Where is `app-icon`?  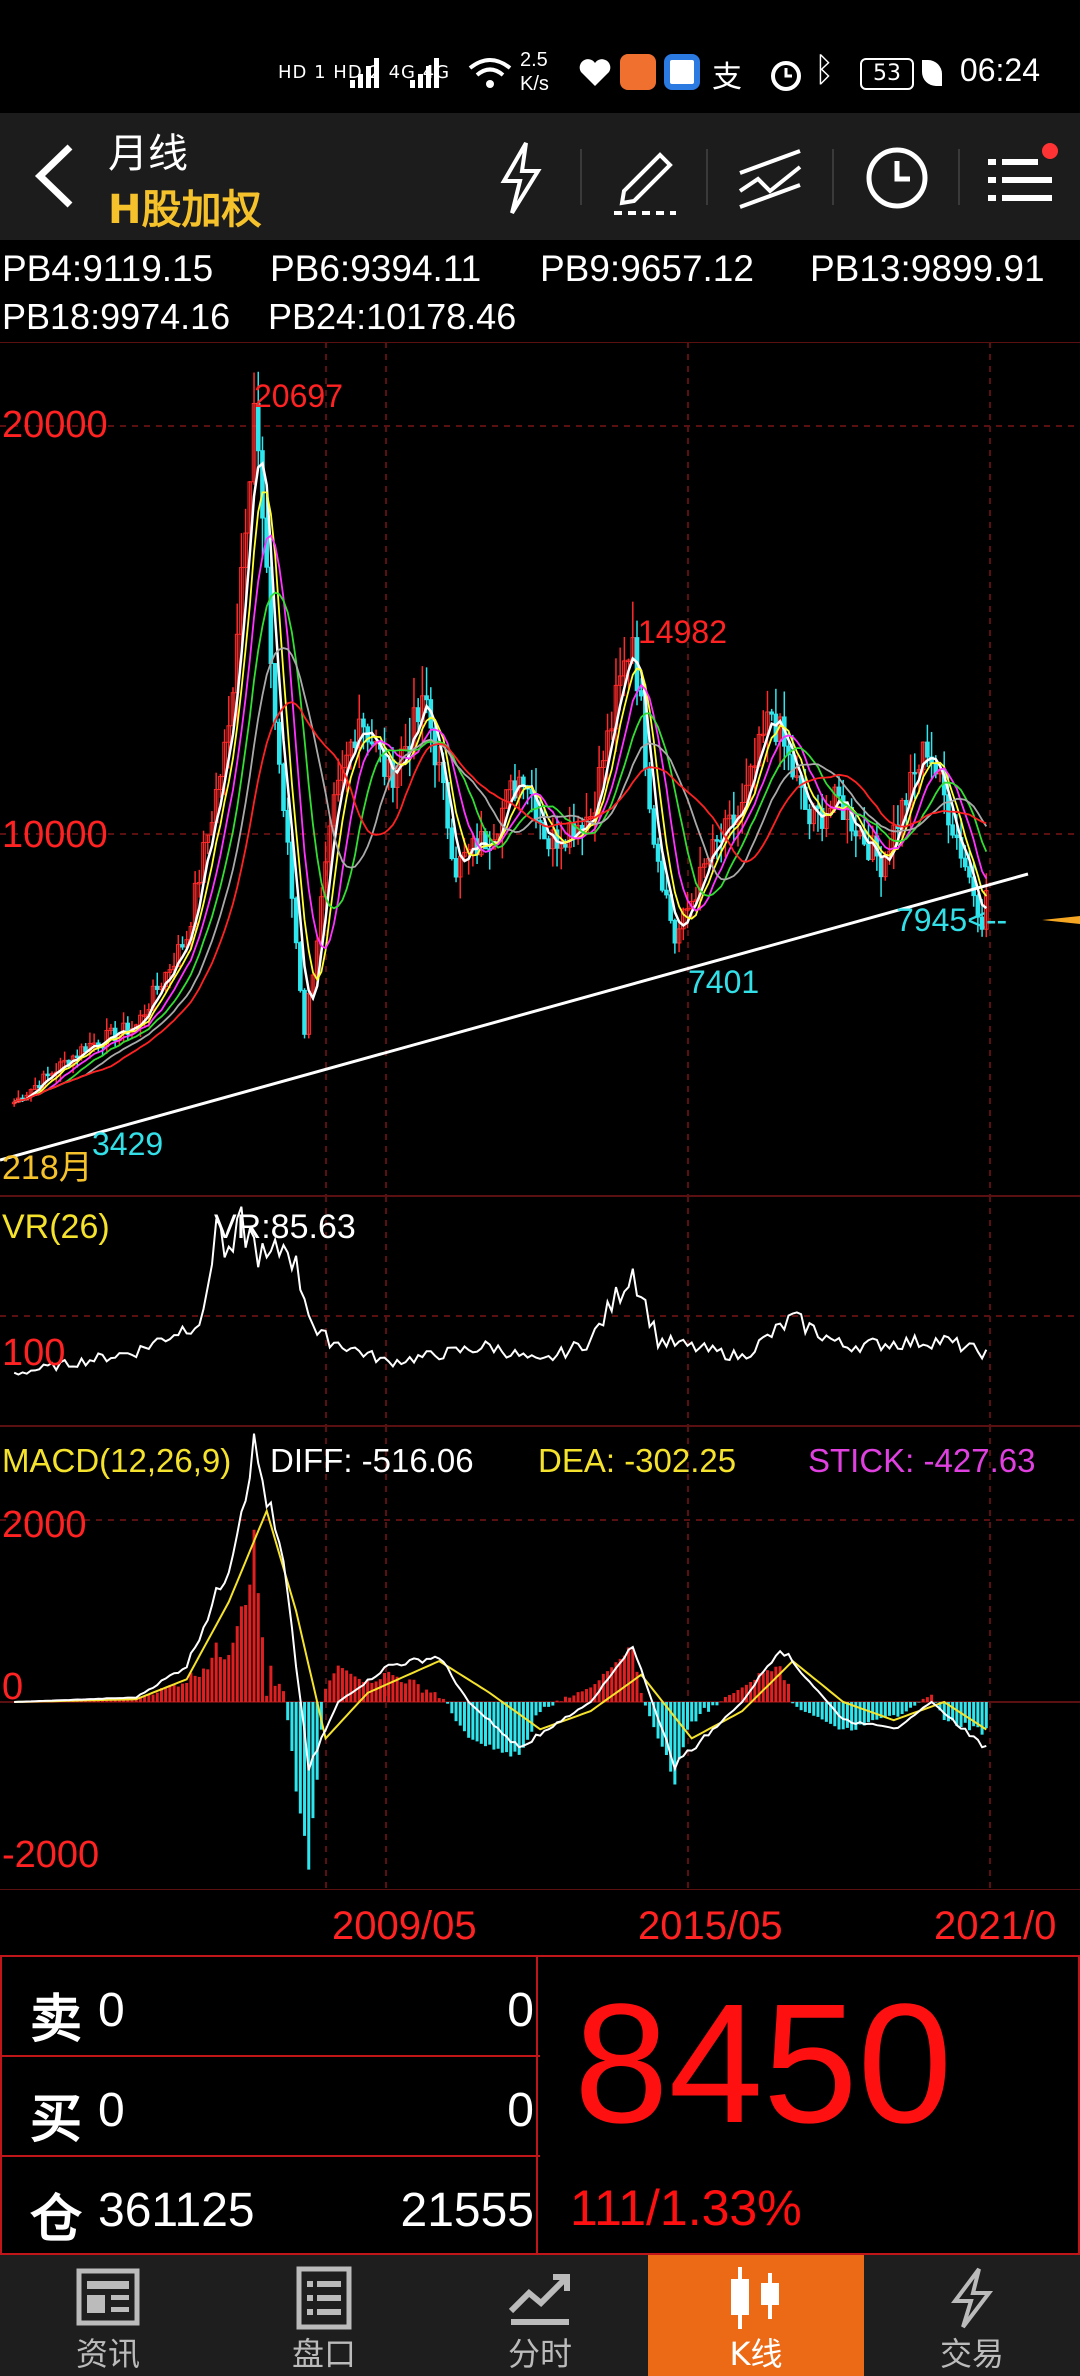
app-icon is located at coordinates (638, 72).